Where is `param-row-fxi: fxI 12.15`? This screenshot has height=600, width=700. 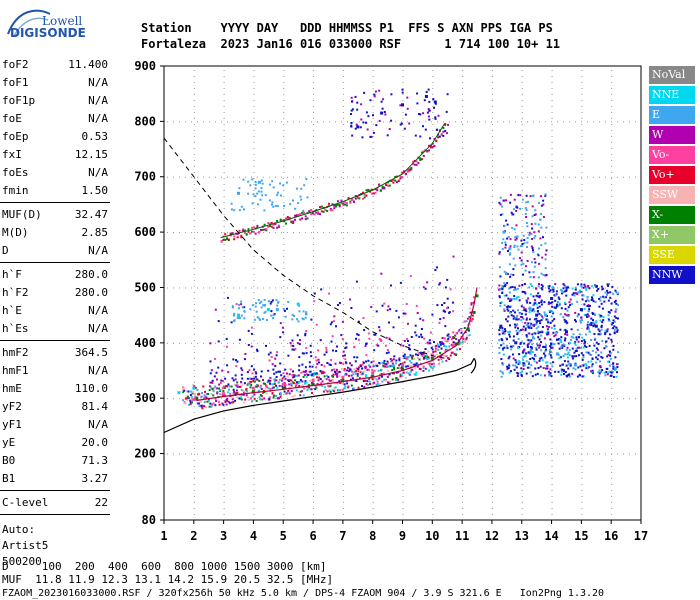 param-row-fxi: fxI 12.15 is located at coordinates (55, 155).